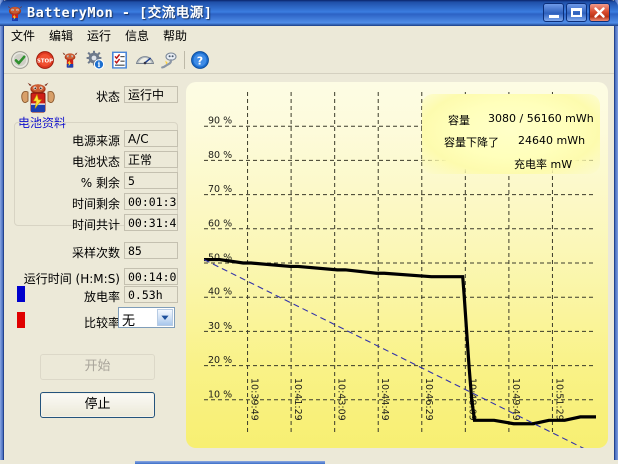  What do you see at coordinates (552, 140) in the screenshot?
I see `capacity-drop-value: 24640 mWh` at bounding box center [552, 140].